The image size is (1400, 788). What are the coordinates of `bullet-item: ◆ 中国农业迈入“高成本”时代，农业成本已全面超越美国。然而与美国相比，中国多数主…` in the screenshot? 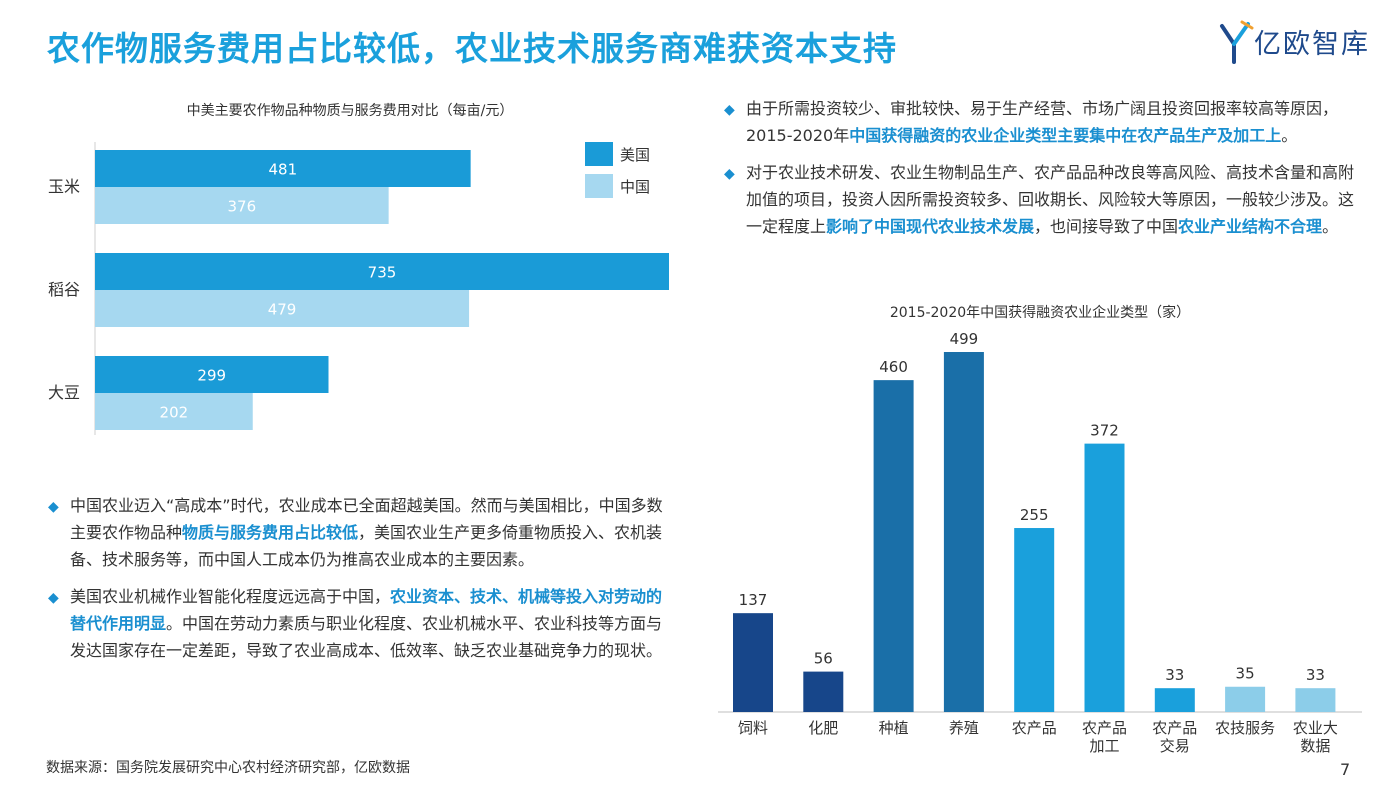 It's located at (356, 532).